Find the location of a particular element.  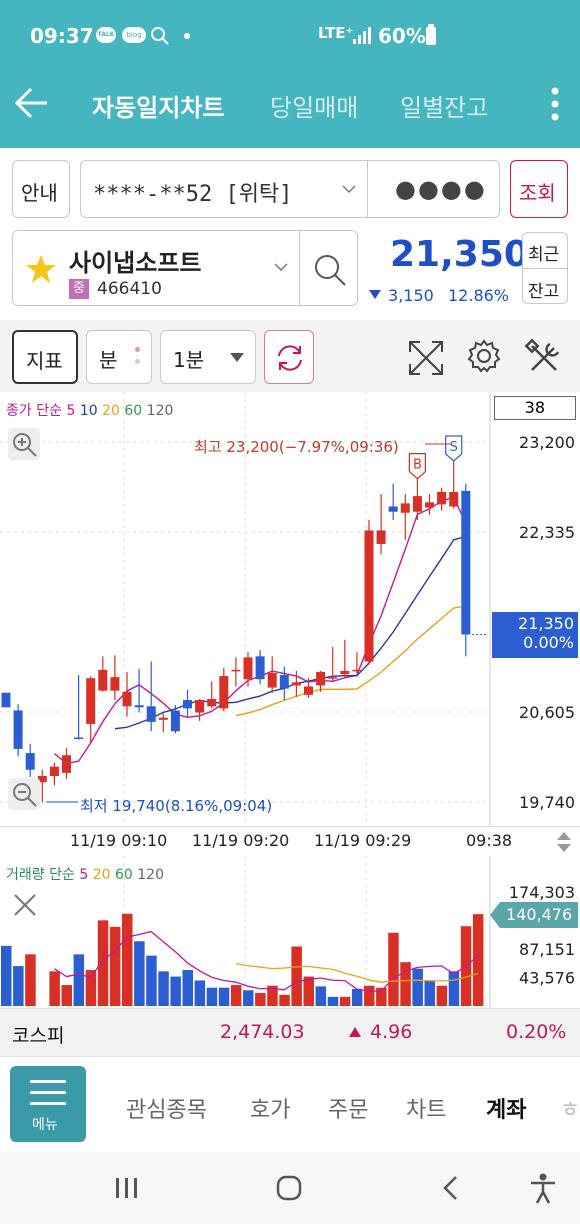

close-icon is located at coordinates (25, 905).